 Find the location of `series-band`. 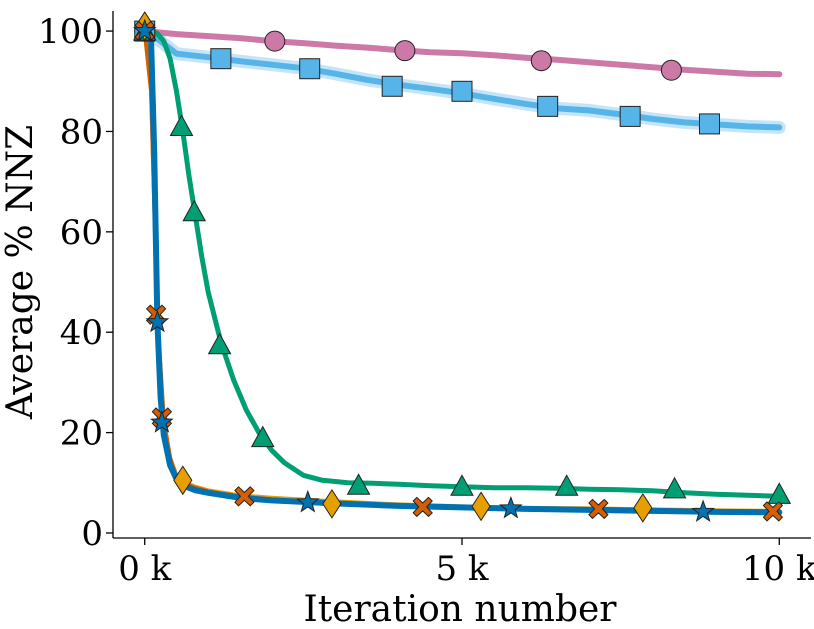

series-band is located at coordinates (462, 79).